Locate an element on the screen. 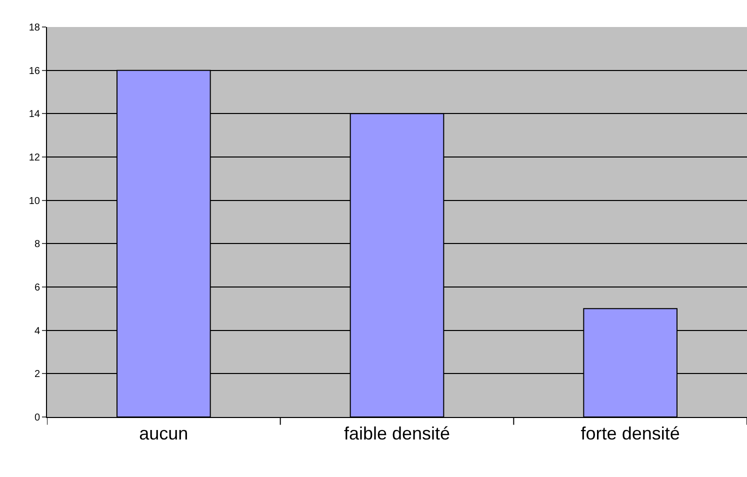 The image size is (747, 477). y-tick-label: 6 is located at coordinates (37, 288).